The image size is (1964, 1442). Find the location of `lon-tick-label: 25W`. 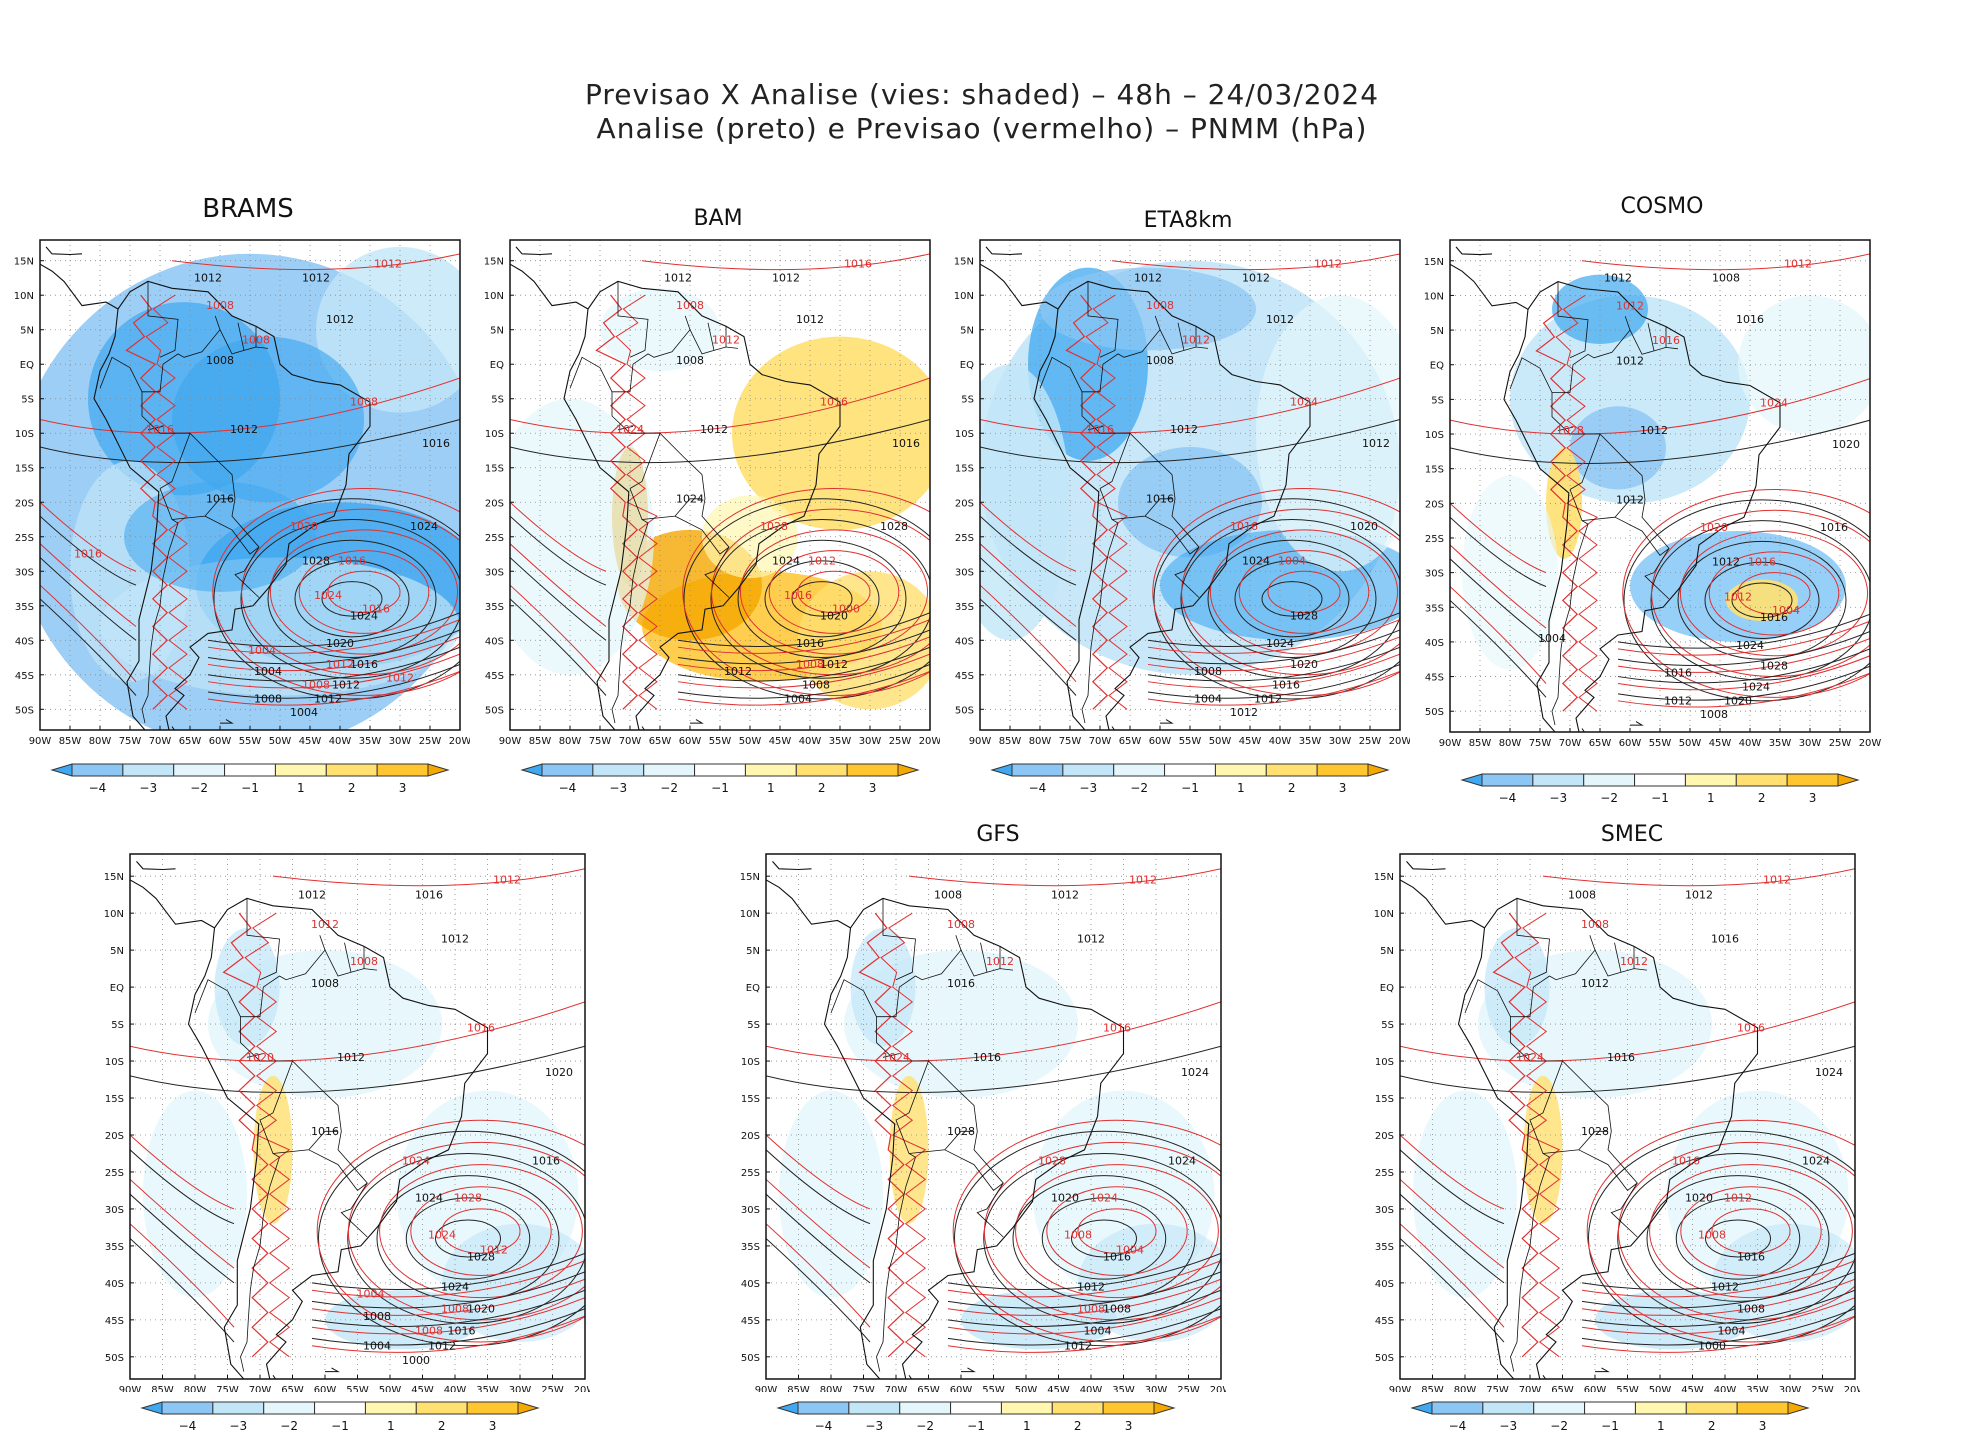

lon-tick-label: 25W is located at coordinates (1370, 740).